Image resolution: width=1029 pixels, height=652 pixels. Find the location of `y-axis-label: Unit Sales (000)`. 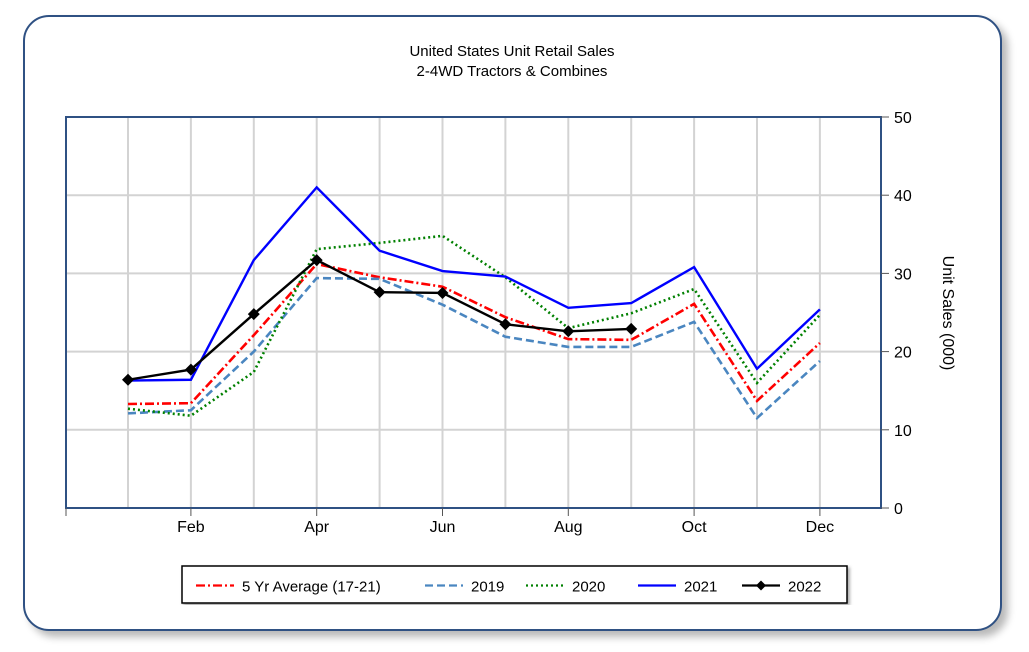

y-axis-label: Unit Sales (000) is located at coordinates (947, 313).